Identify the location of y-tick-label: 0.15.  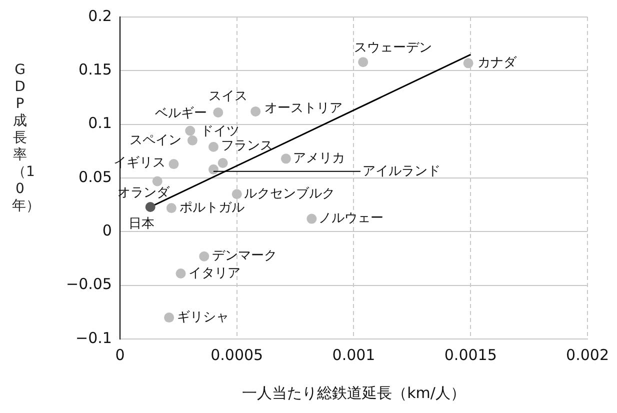
(95, 69).